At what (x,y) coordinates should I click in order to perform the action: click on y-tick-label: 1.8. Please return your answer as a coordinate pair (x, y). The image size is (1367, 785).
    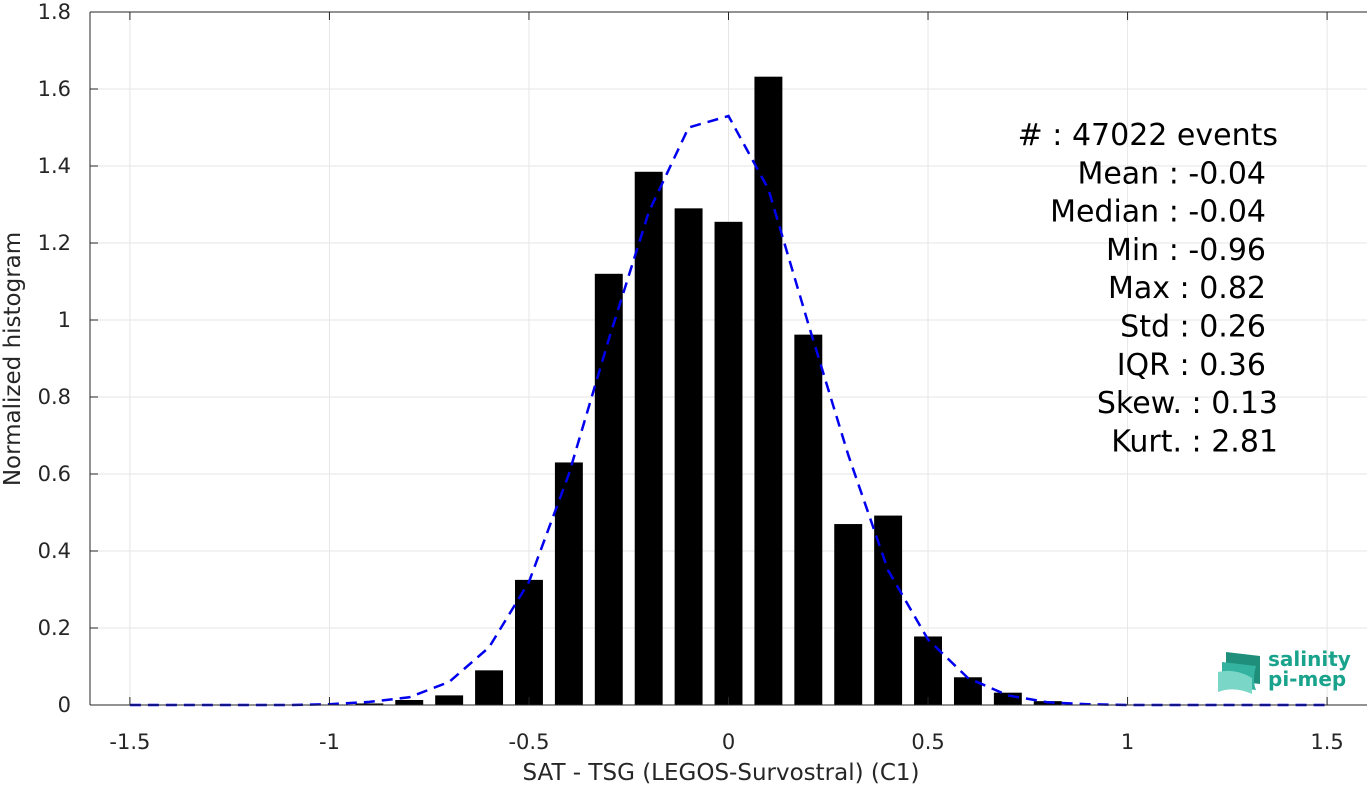
    Looking at the image, I should click on (54, 12).